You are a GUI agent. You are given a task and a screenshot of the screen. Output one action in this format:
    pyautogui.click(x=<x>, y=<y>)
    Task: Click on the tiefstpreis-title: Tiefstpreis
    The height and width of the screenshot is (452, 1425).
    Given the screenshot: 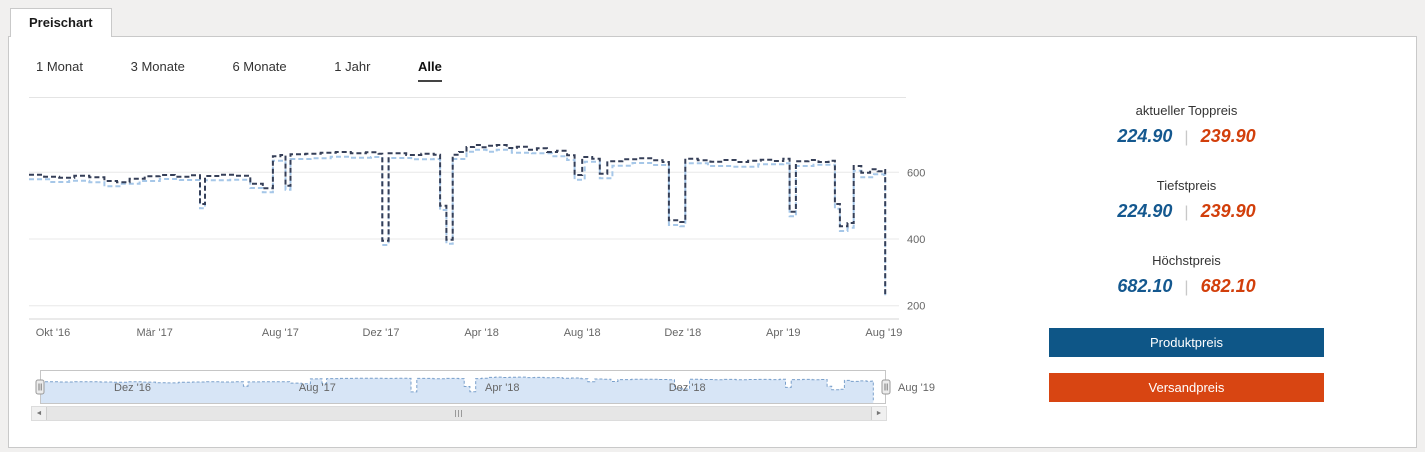 What is the action you would take?
    pyautogui.click(x=1186, y=185)
    